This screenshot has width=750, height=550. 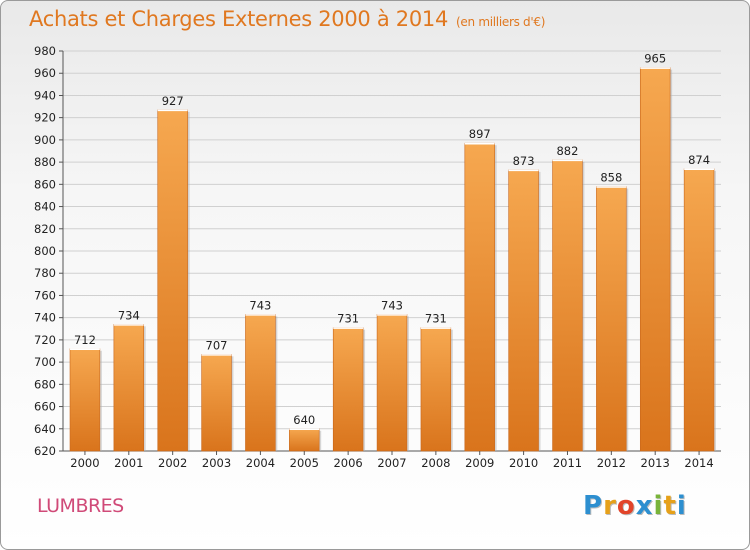 I want to click on y-tick-label: 640, so click(x=45, y=429).